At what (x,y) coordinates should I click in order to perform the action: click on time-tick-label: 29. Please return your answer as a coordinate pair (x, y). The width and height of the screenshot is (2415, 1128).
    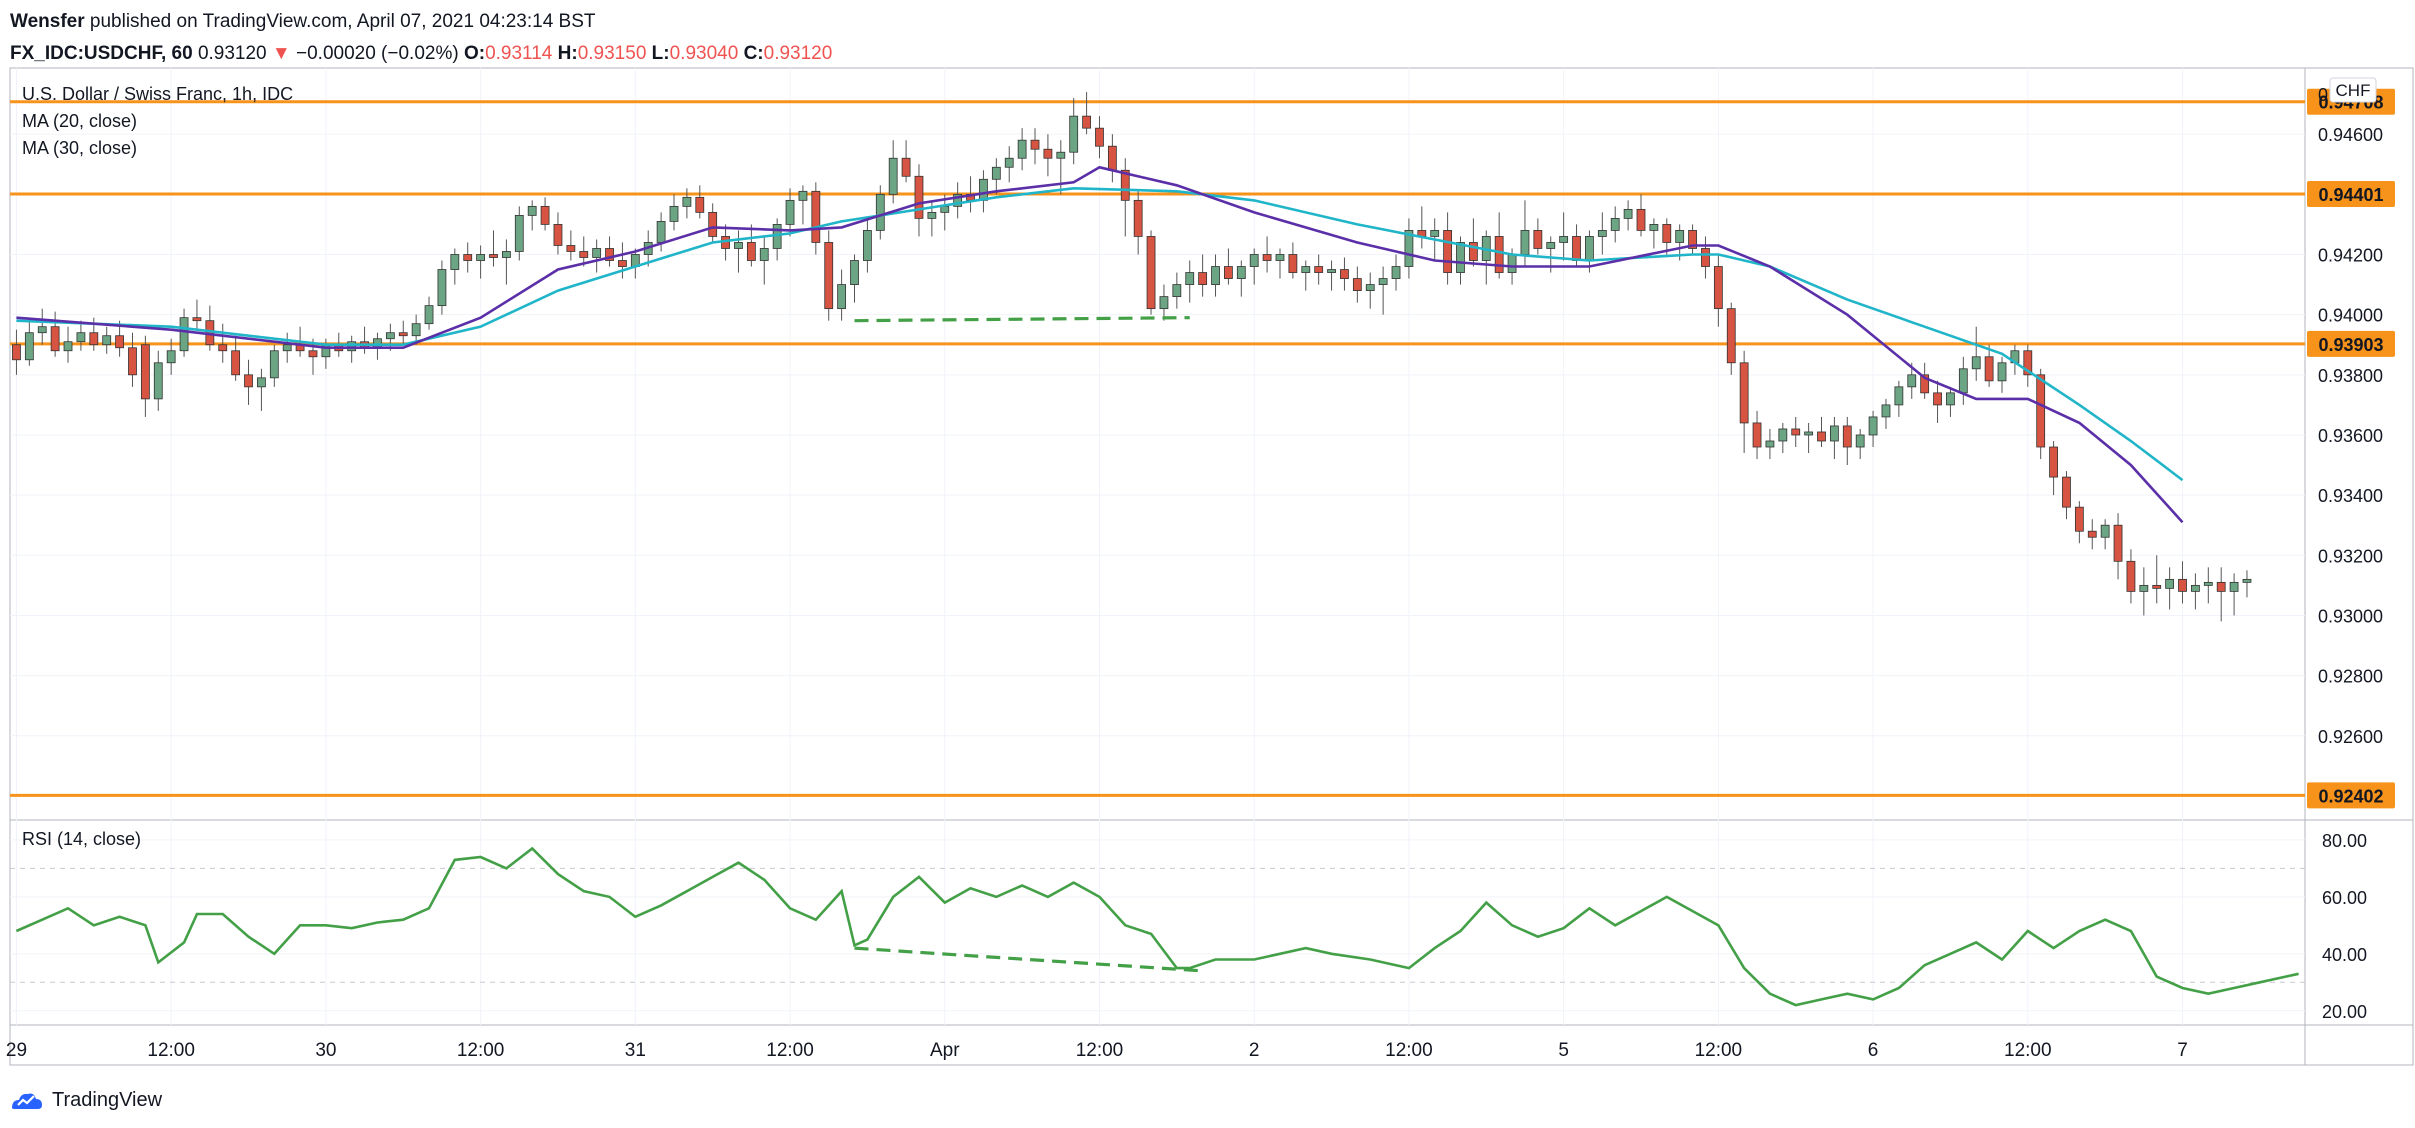
    Looking at the image, I should click on (16, 1050).